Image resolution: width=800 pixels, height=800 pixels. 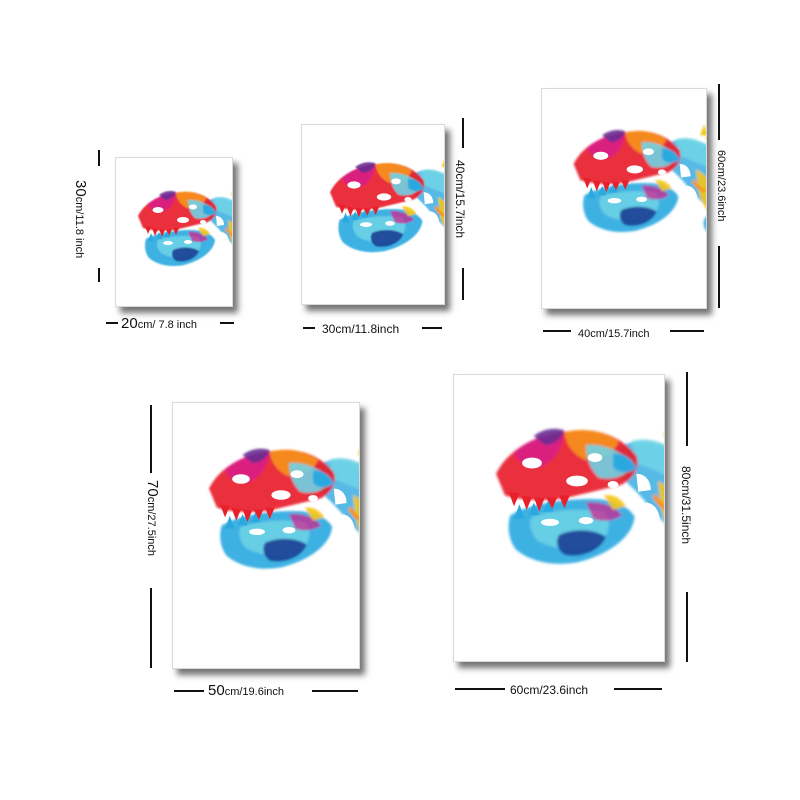 I want to click on poster-5-width-label: 60cm/23.6inch, so click(x=549, y=690).